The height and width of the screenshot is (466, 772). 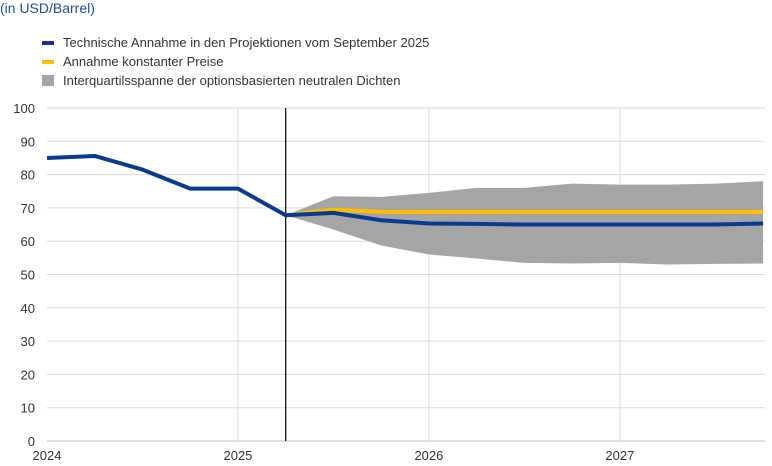 I want to click on y-tick-label: 80, so click(x=28, y=175).